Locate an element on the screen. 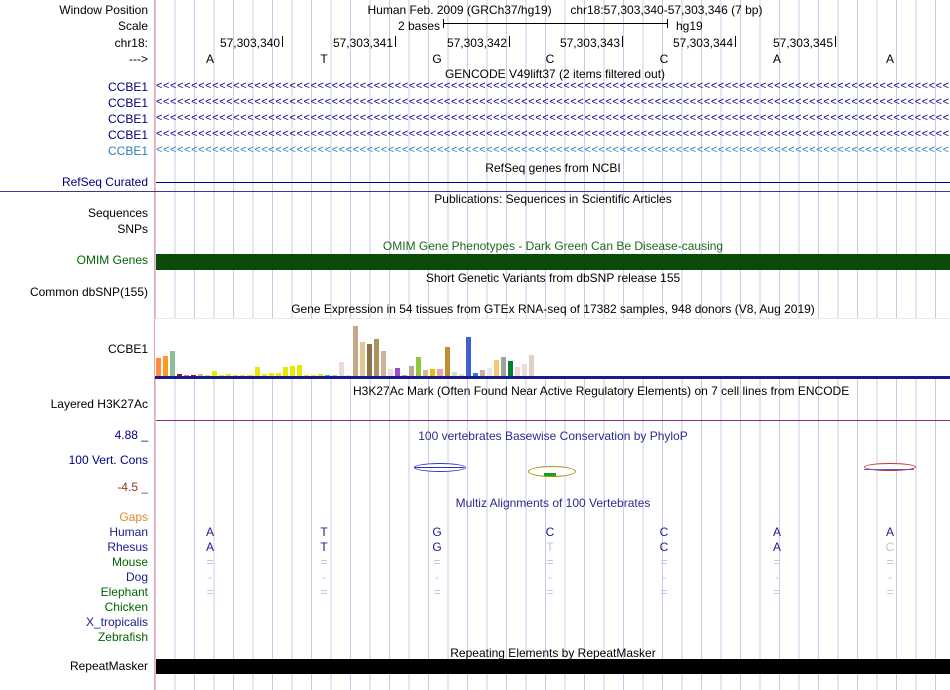  alignment-base-rhesus: A is located at coordinates (776, 547).